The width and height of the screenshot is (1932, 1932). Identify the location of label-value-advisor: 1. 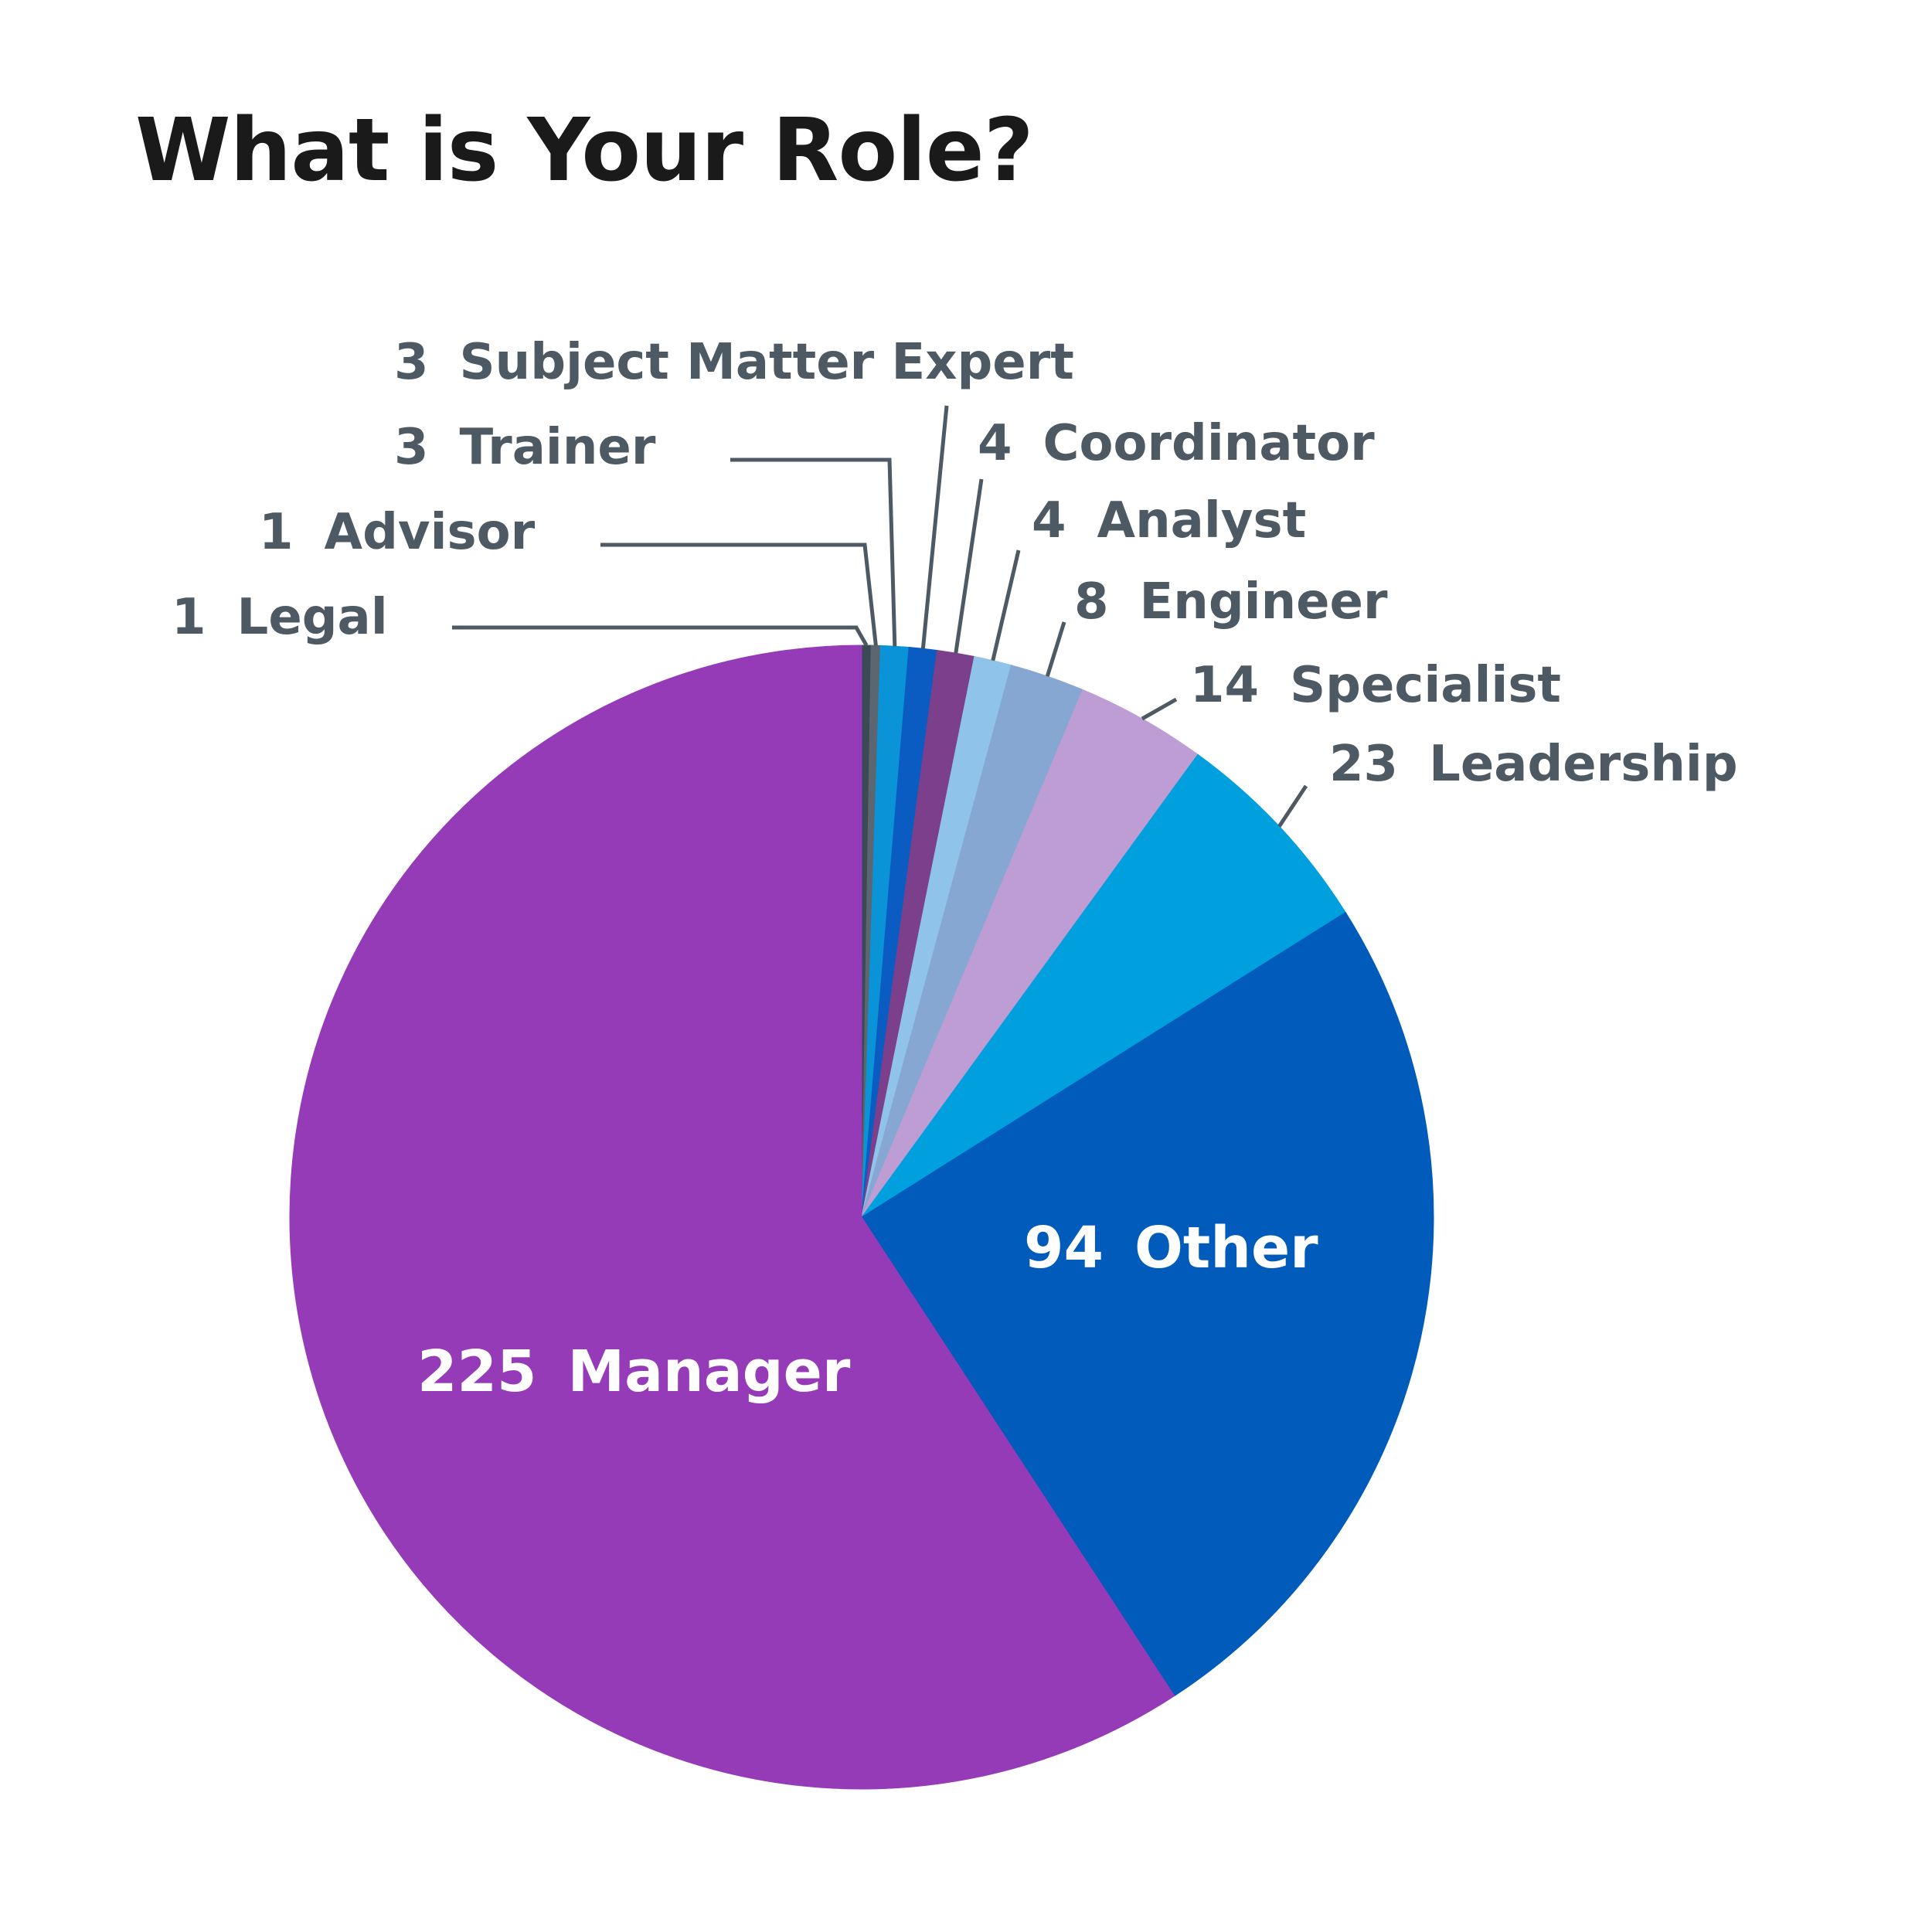
(276, 532).